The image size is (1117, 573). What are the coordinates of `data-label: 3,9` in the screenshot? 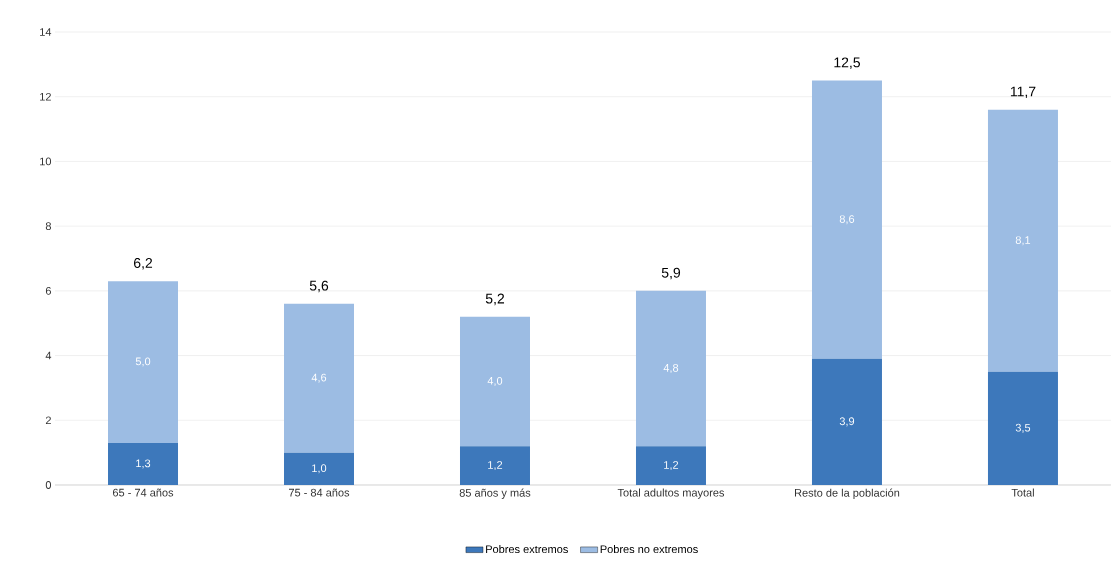 It's located at (847, 422).